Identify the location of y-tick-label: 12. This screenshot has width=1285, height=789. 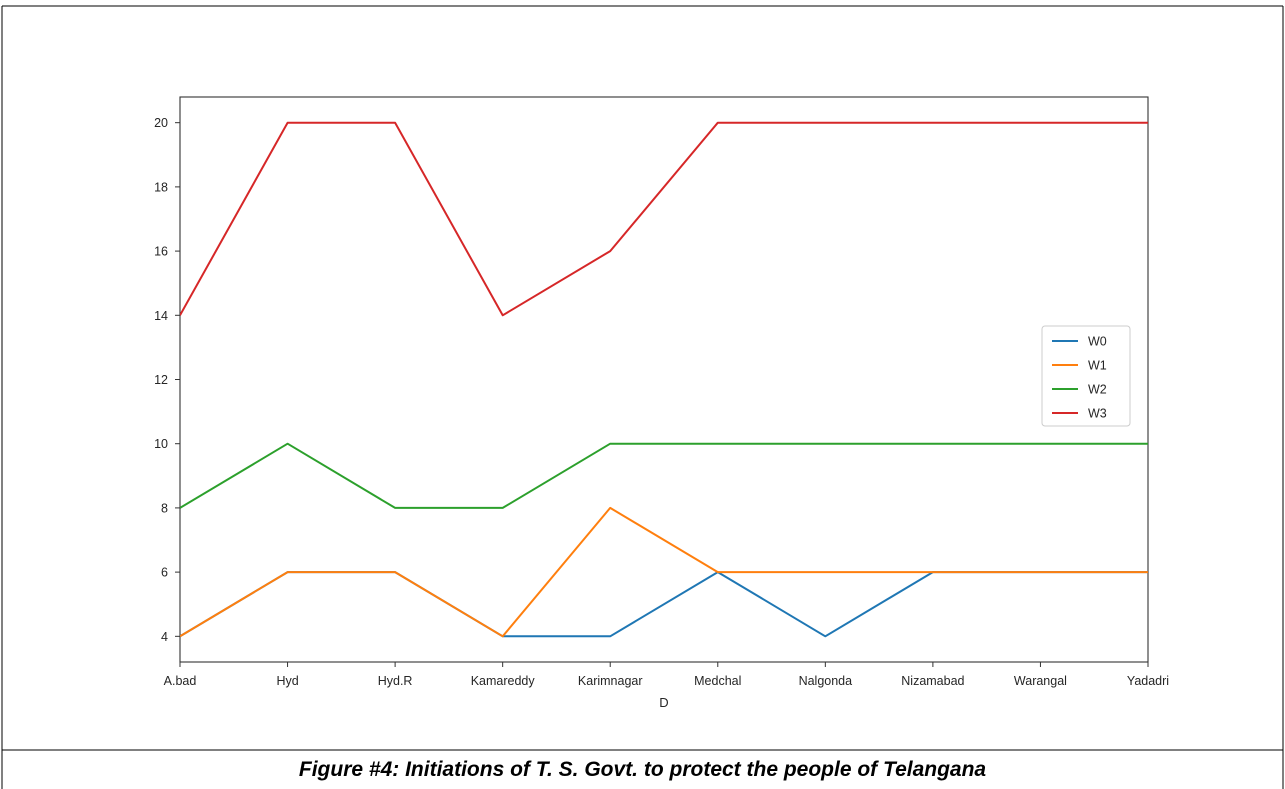
(161, 380).